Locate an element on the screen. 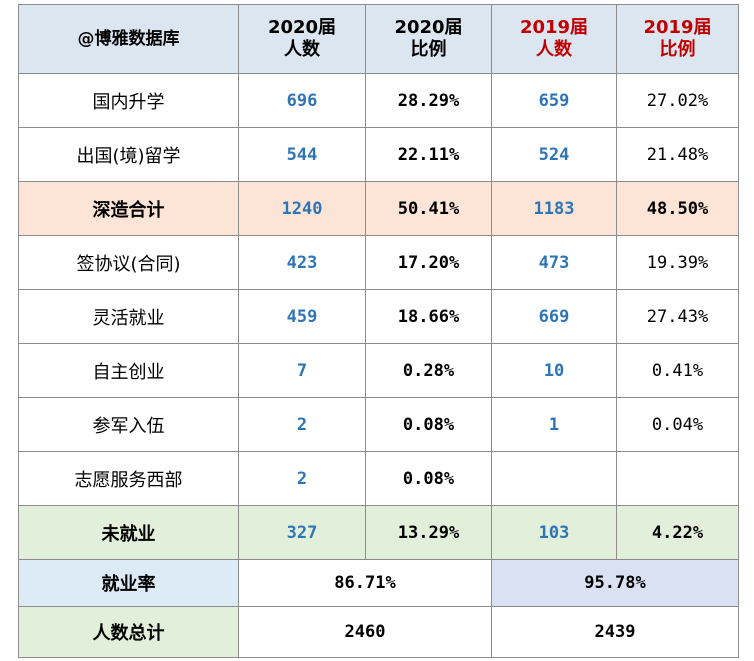  row-label: 就业率 is located at coordinates (128, 583).